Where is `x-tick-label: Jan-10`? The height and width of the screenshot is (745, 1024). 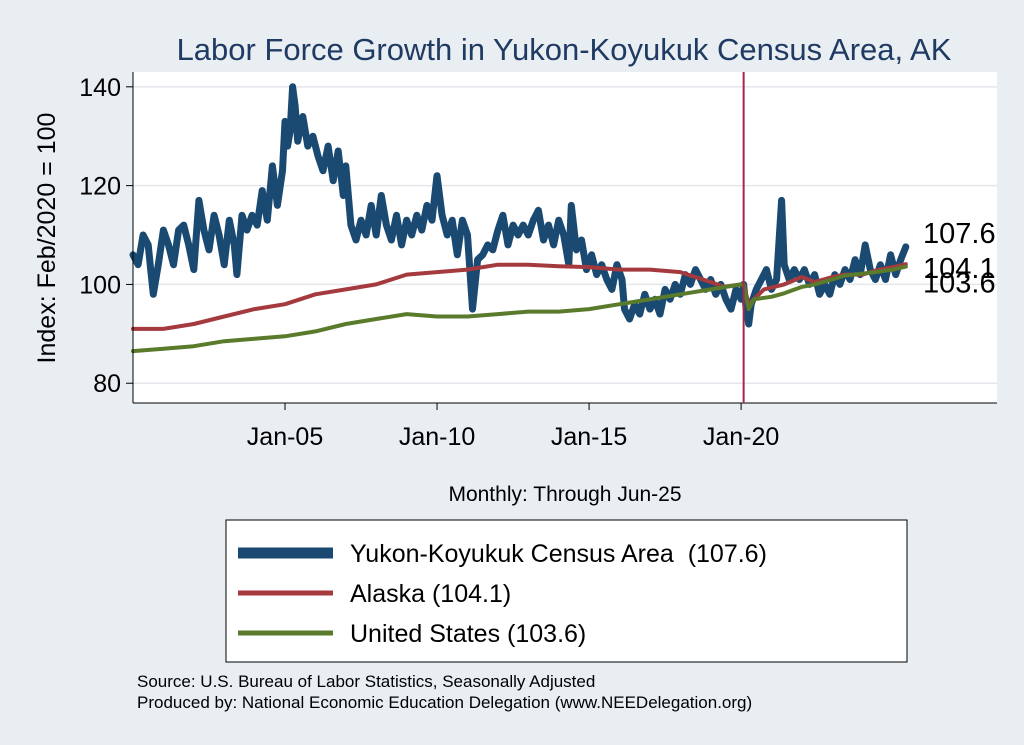 x-tick-label: Jan-10 is located at coordinates (437, 437).